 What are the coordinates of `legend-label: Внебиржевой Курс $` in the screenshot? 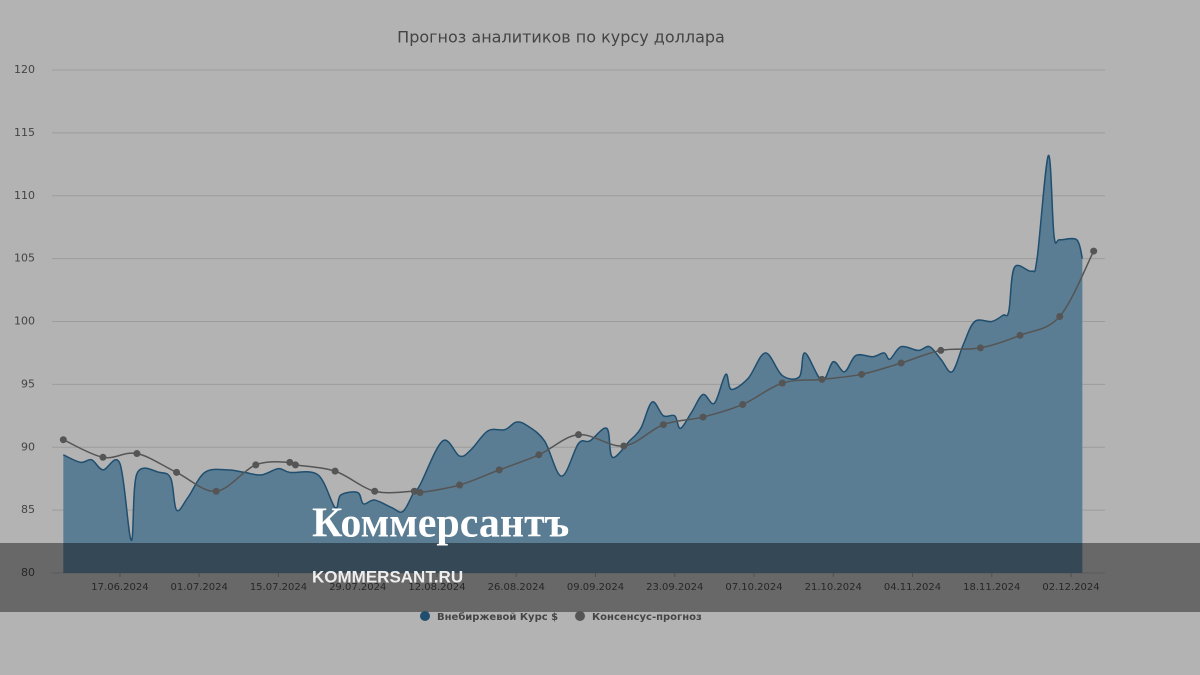 It's located at (497, 617).